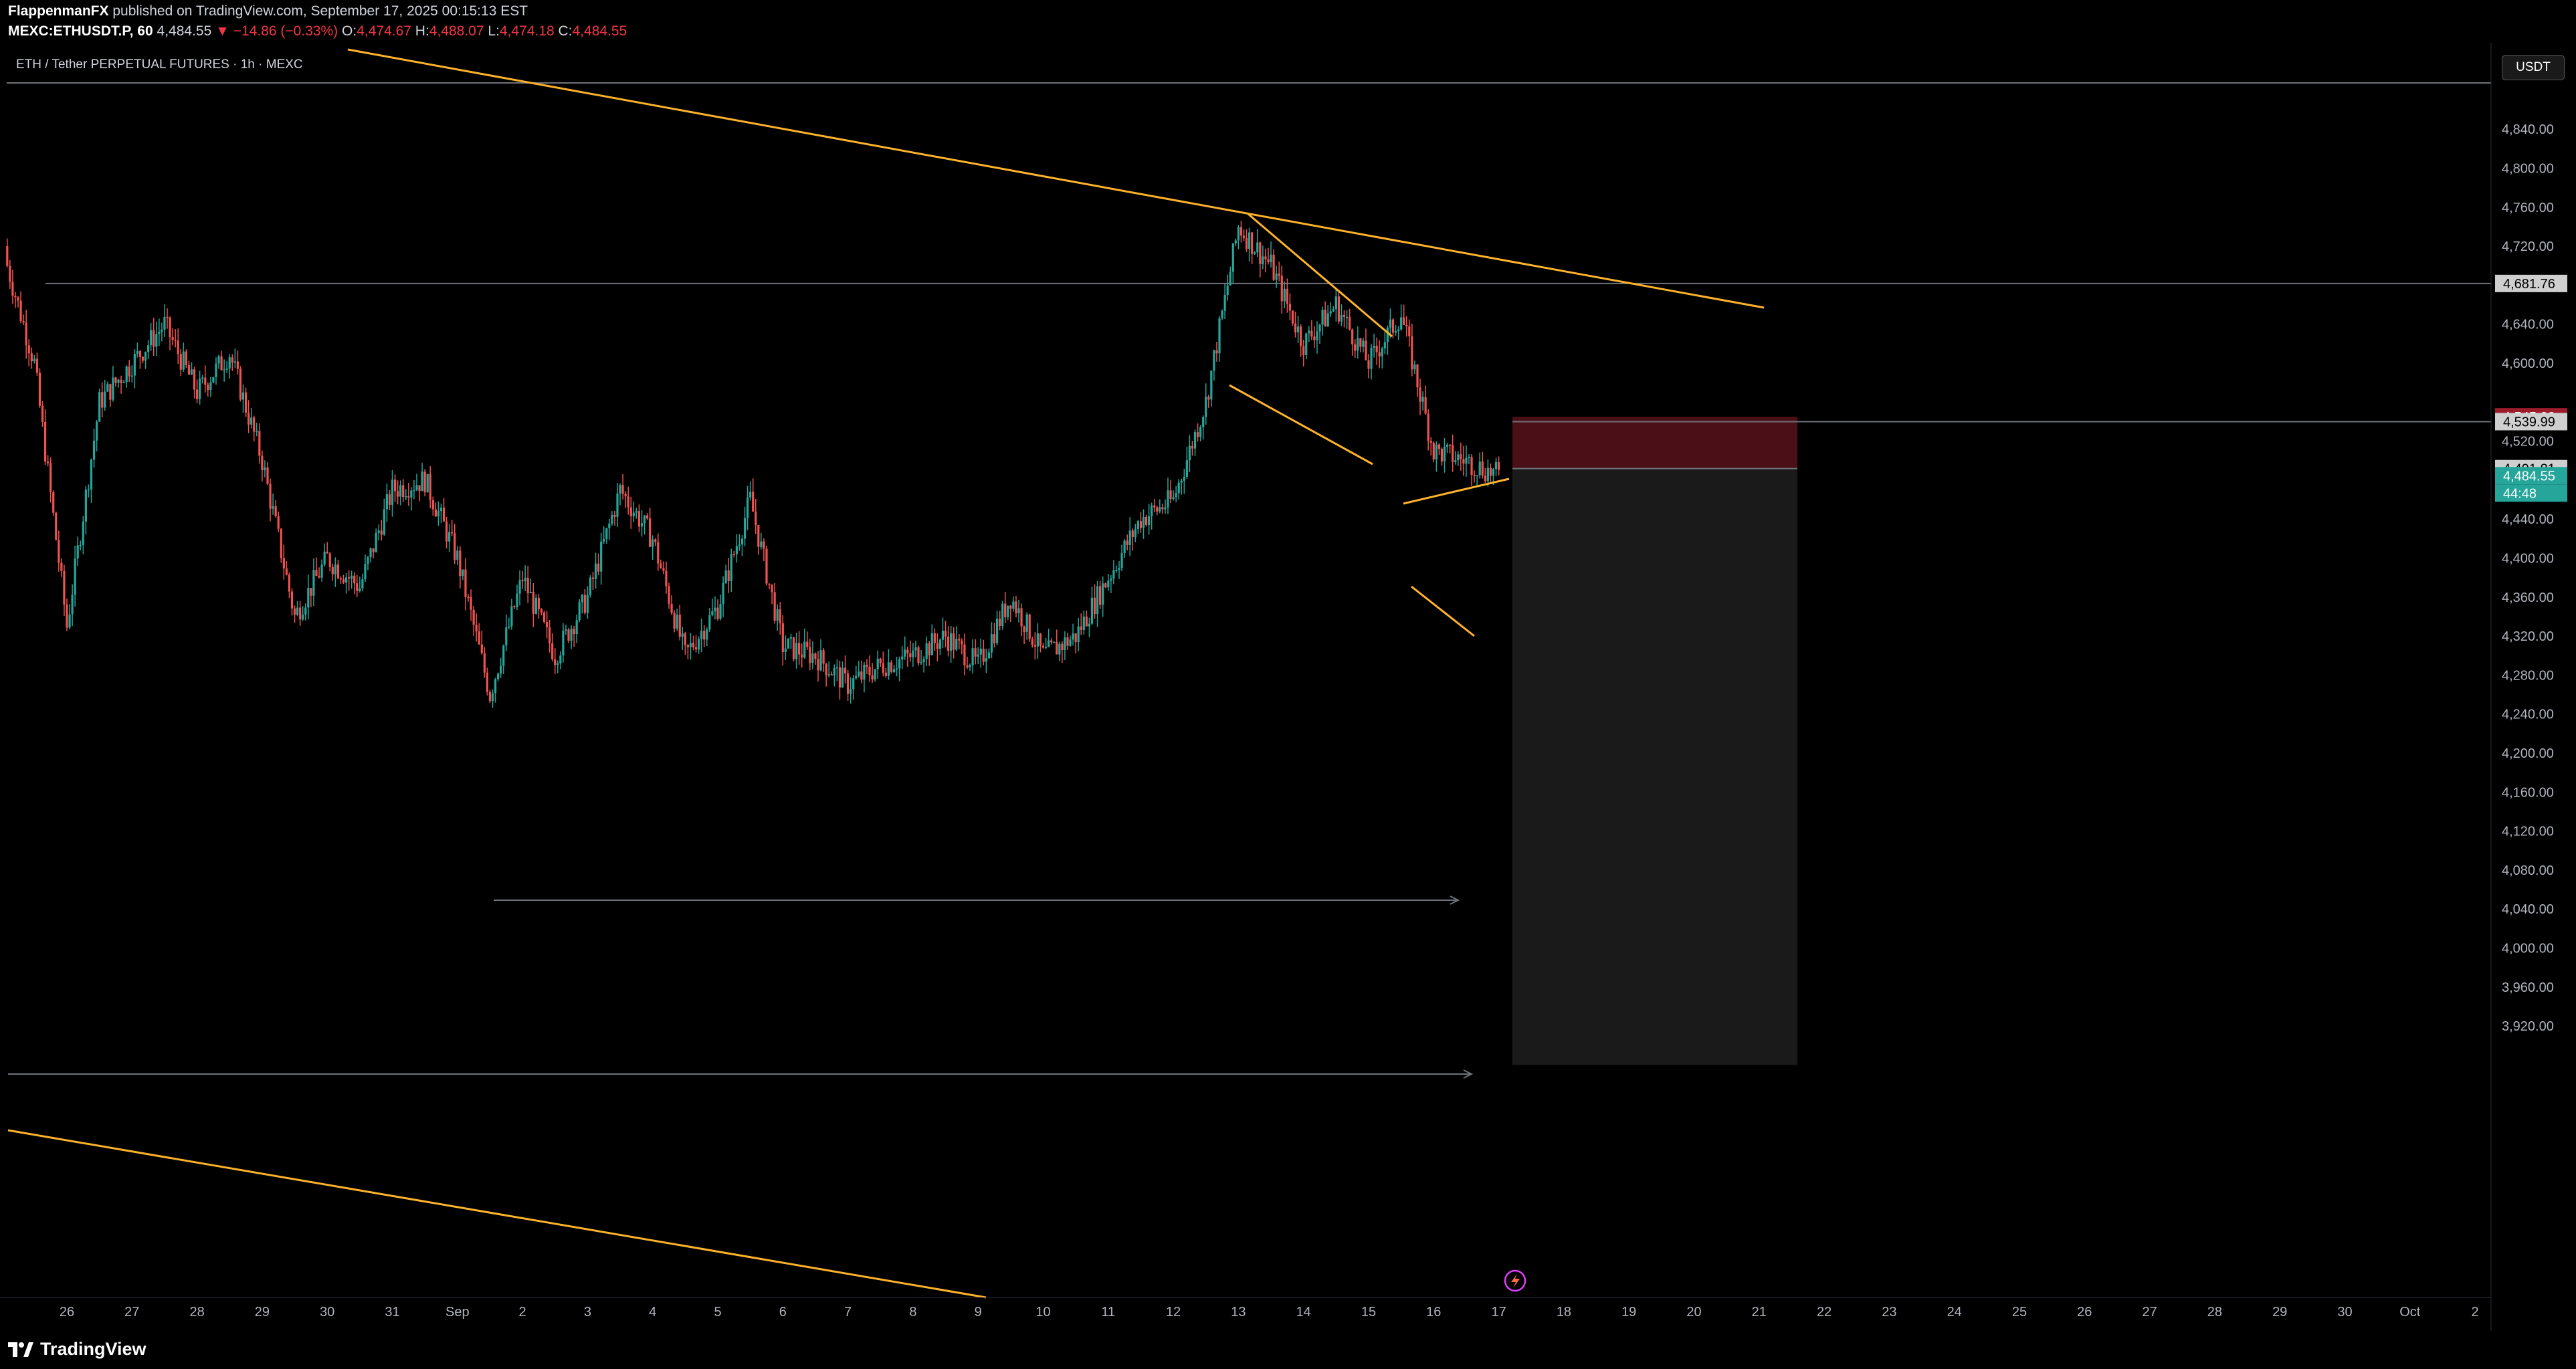 The width and height of the screenshot is (2576, 1369). I want to click on price-tick-label: 4,720.00, so click(2528, 246).